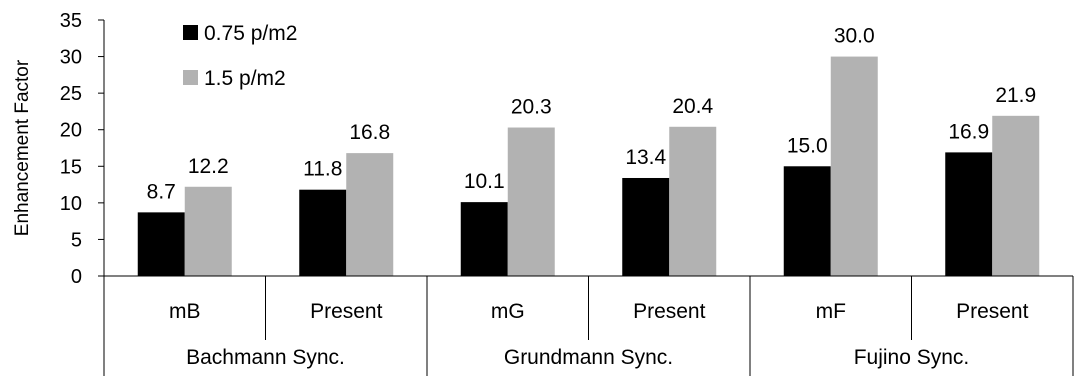  What do you see at coordinates (807, 145) in the screenshot?
I see `data-label: 15.0` at bounding box center [807, 145].